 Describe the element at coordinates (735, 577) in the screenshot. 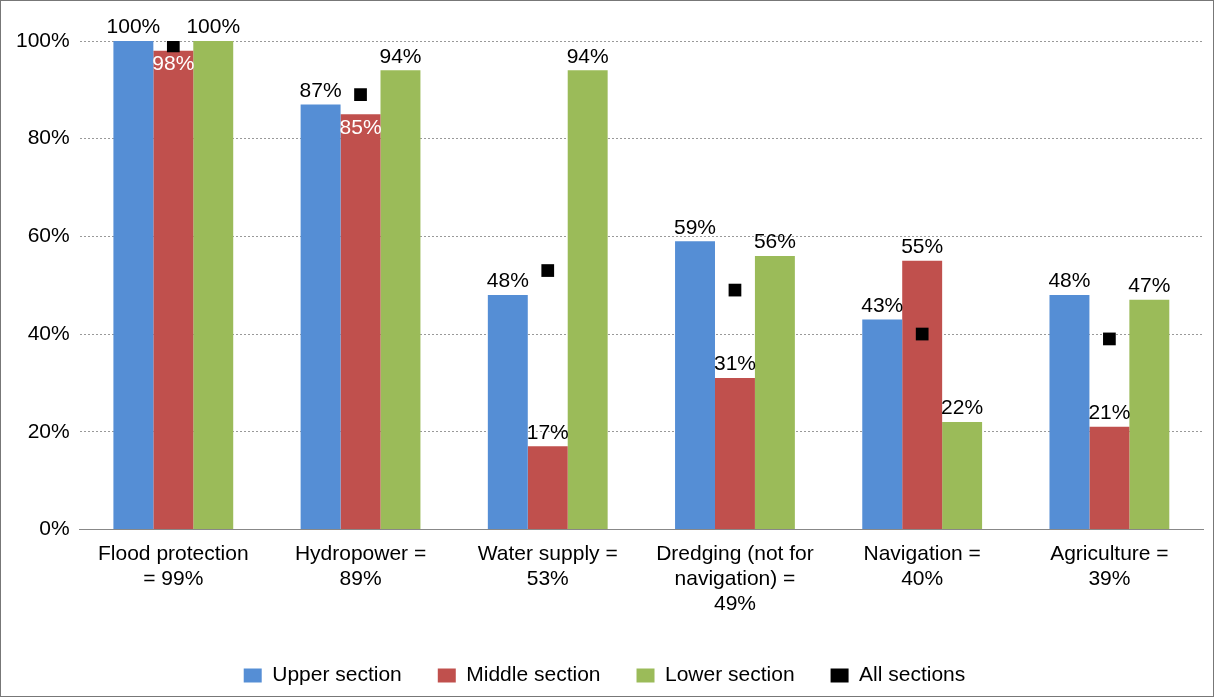

I see `x-tick-label: Dredging (not for navigation) = 49%` at that location.